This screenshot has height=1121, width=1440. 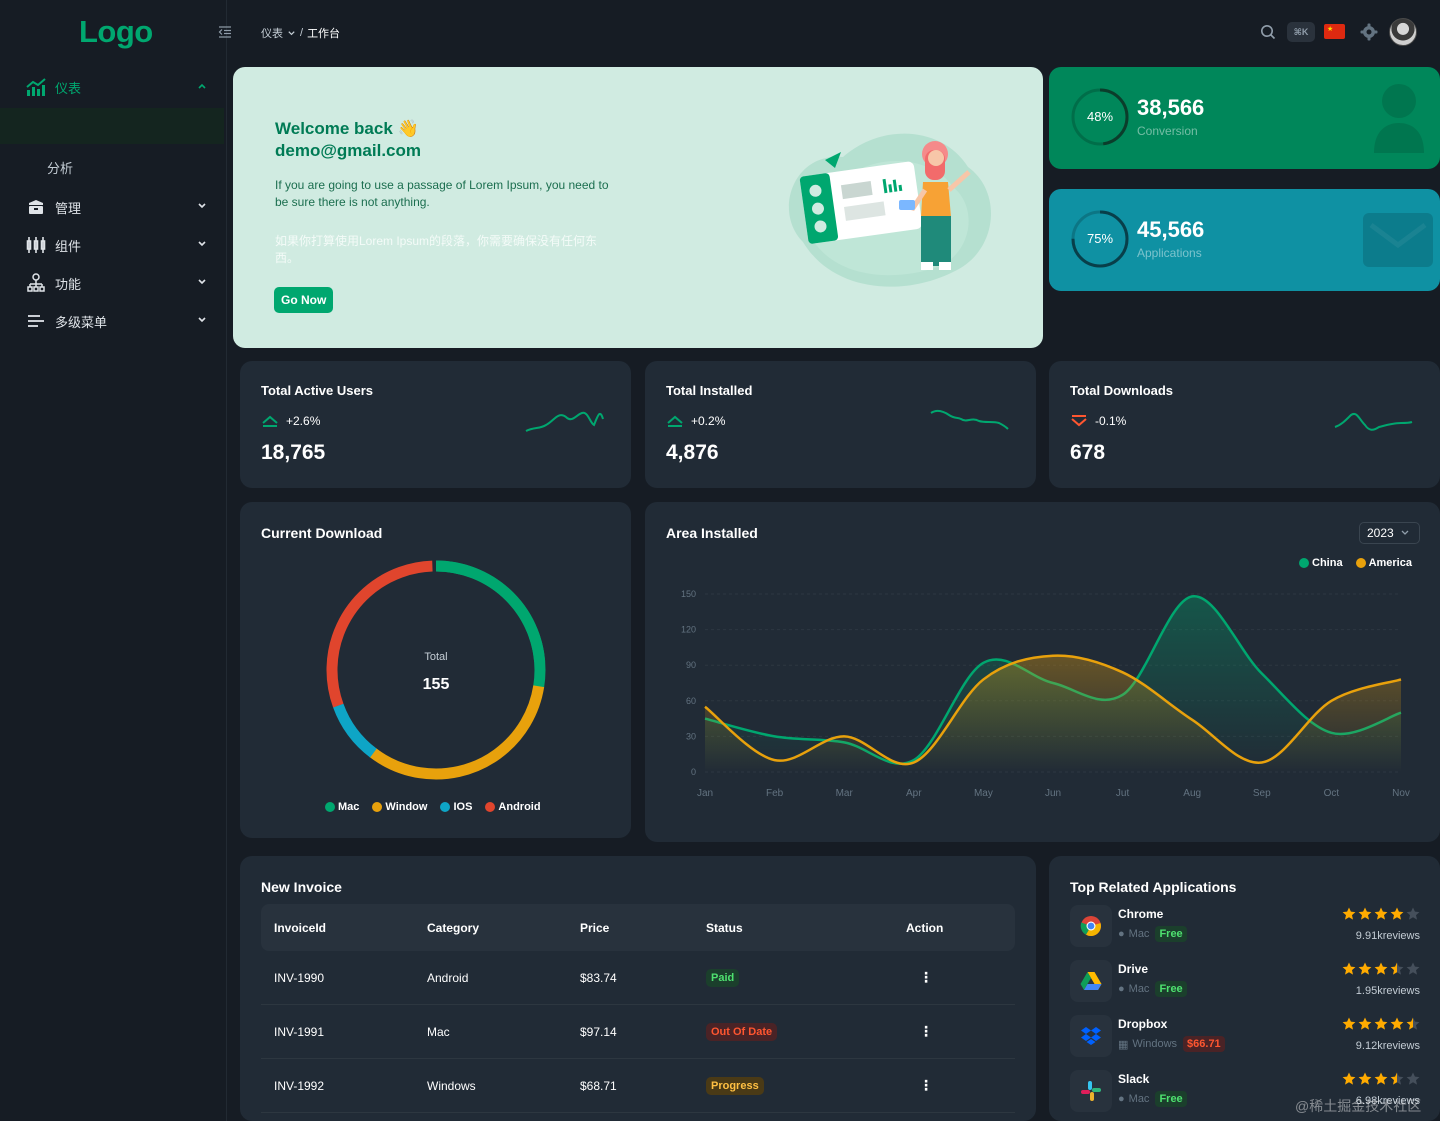 I want to click on column-header: Category, so click(x=453, y=927).